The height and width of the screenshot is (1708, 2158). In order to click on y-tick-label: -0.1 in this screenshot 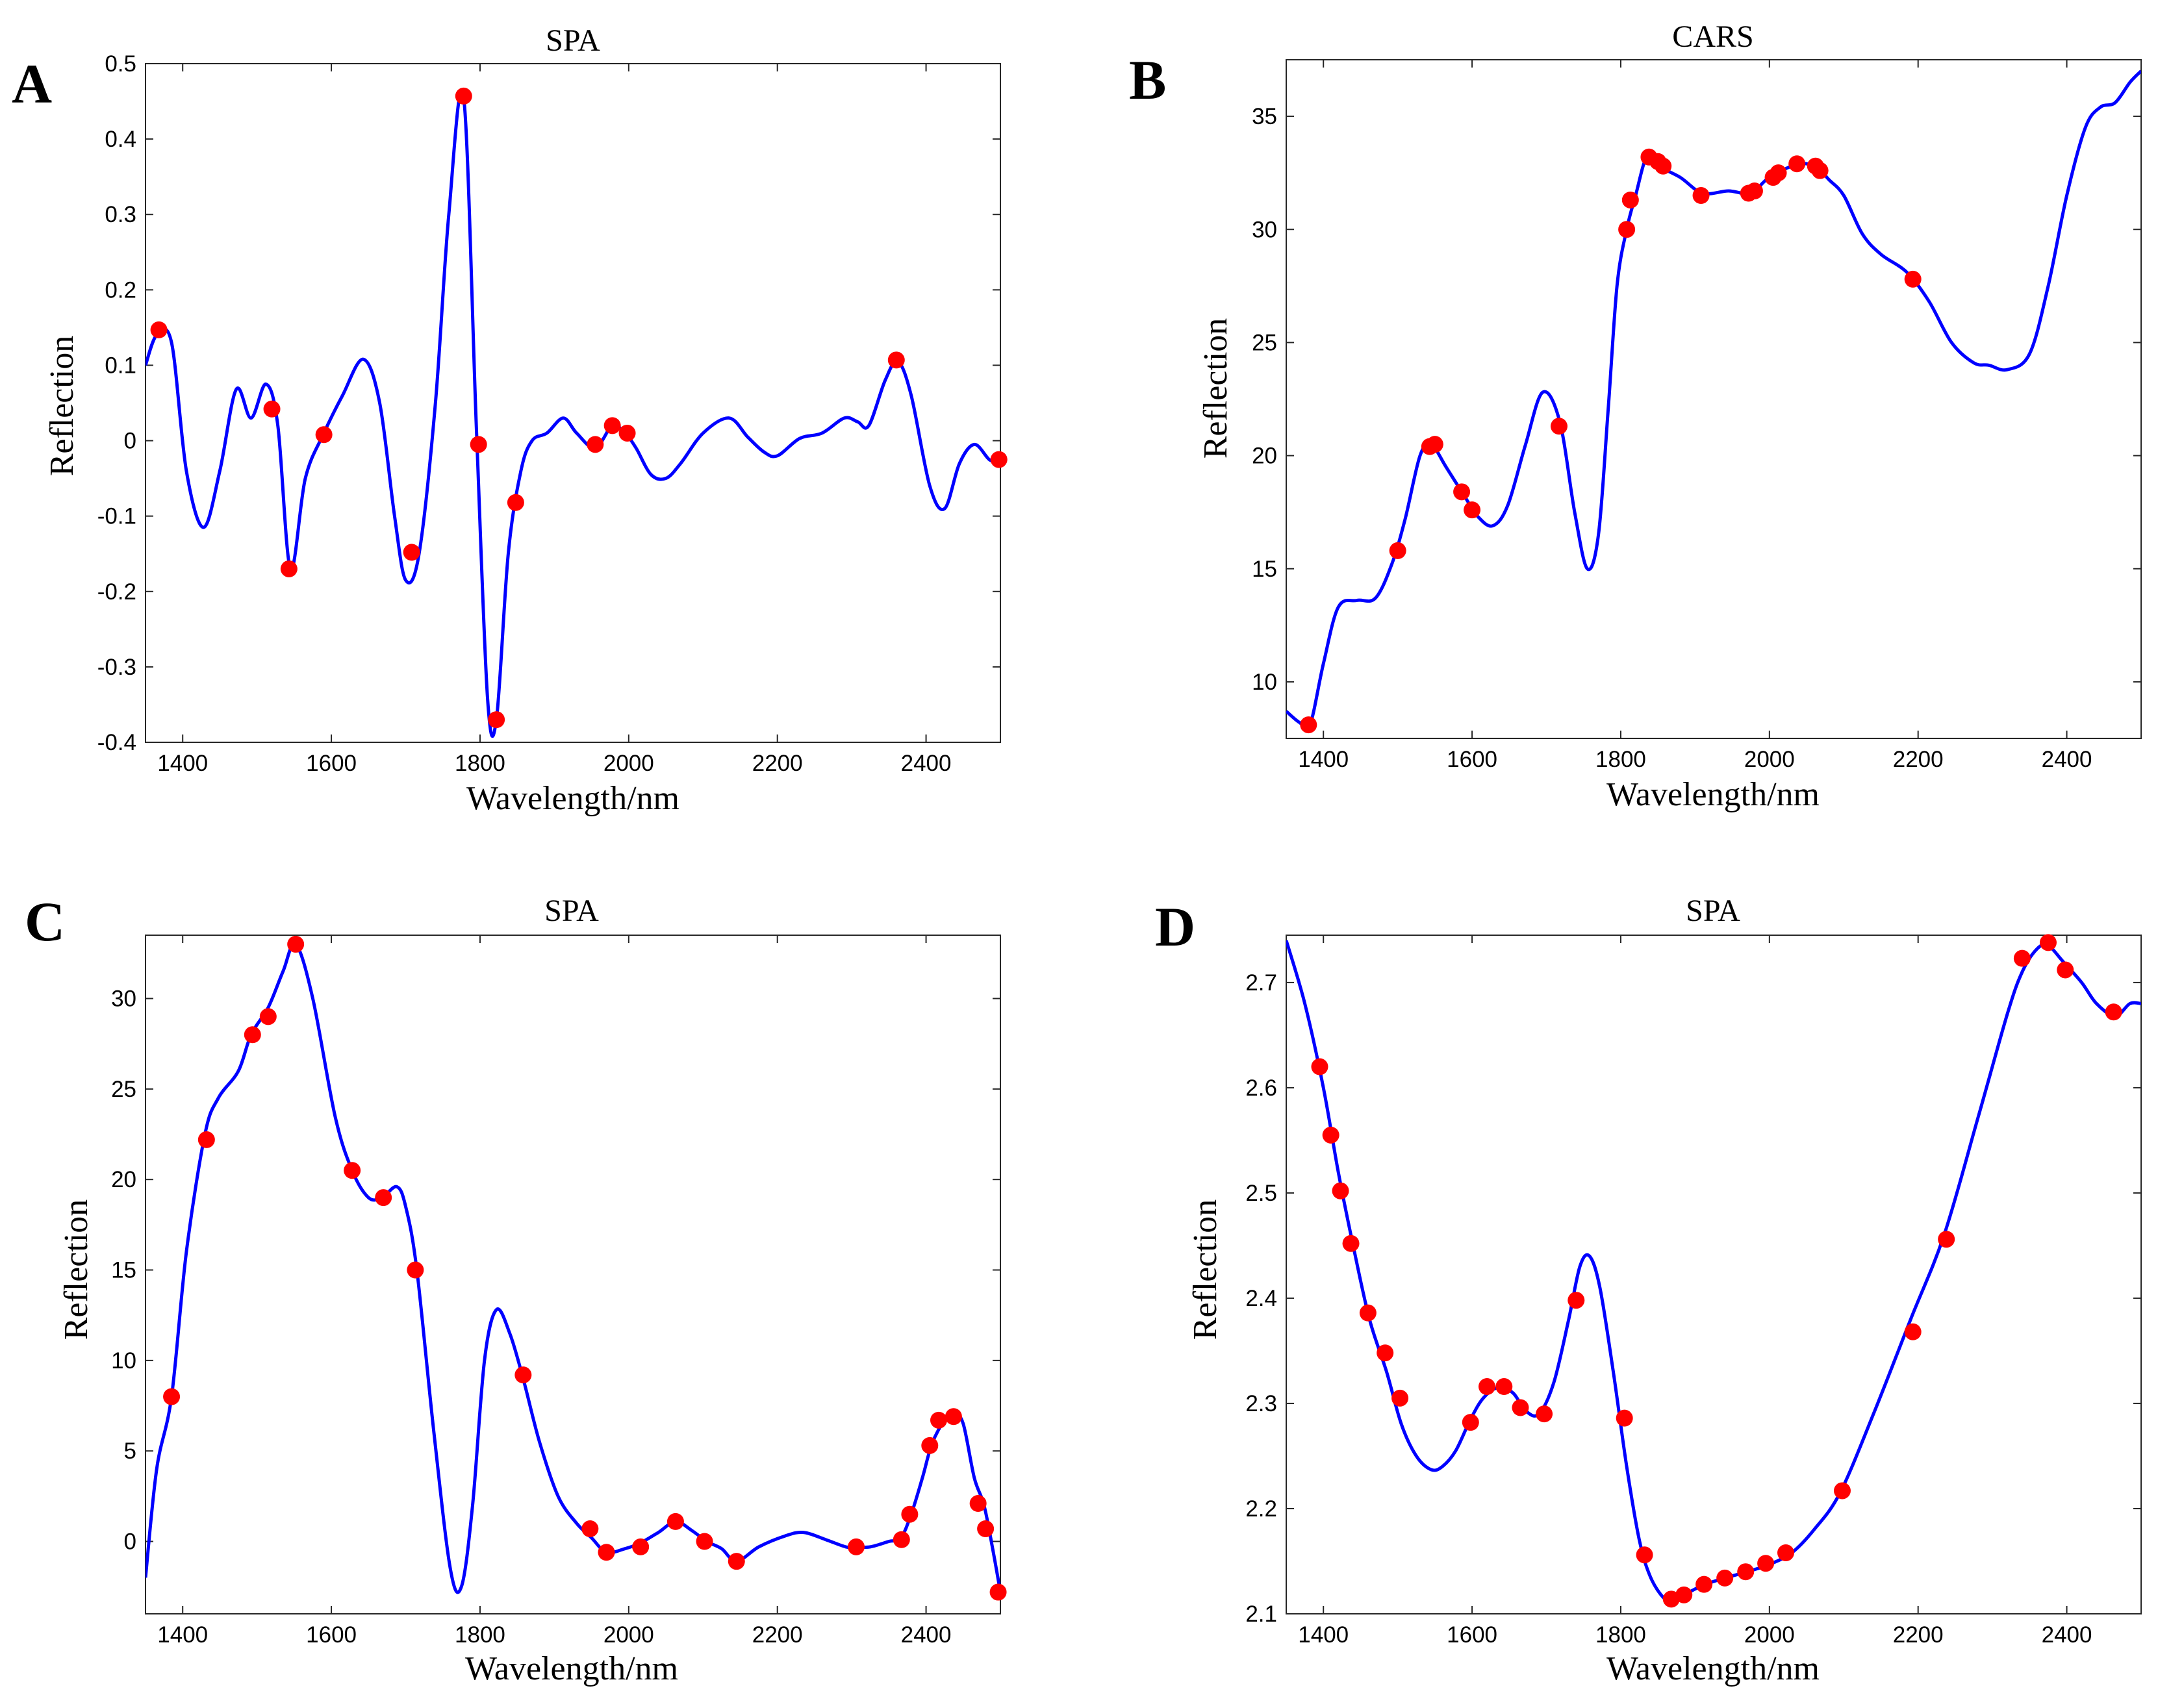, I will do `click(116, 516)`.